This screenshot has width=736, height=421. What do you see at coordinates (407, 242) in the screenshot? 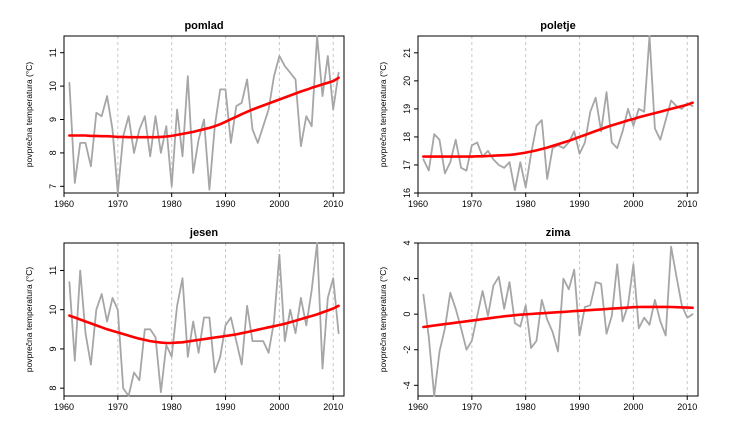
I see `y-tick-label: 4` at bounding box center [407, 242].